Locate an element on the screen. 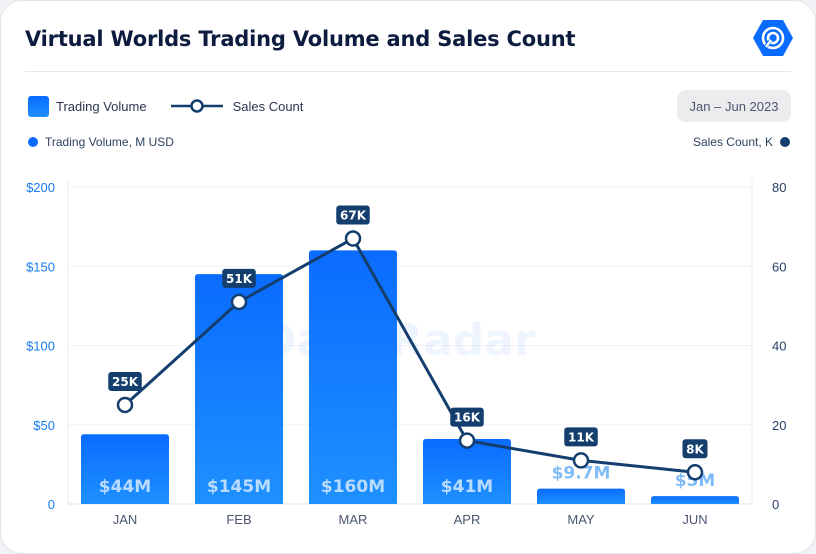 Image resolution: width=816 pixels, height=554 pixels. right-axis-title-text: Sales Count, K is located at coordinates (732, 142).